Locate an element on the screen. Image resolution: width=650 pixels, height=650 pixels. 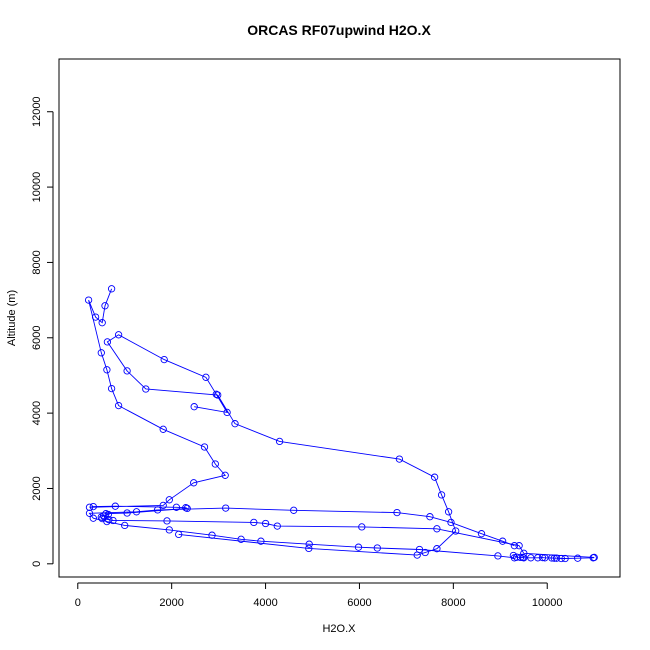
chart-title: ORCAS RF07upwind H2O.X is located at coordinates (339, 30).